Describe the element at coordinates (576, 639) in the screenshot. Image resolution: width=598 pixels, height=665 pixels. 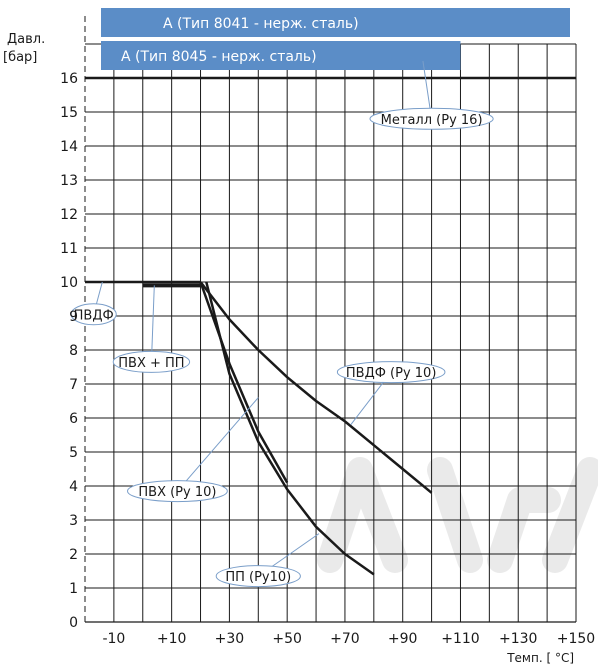
I see `x-tick-label: +150` at that location.